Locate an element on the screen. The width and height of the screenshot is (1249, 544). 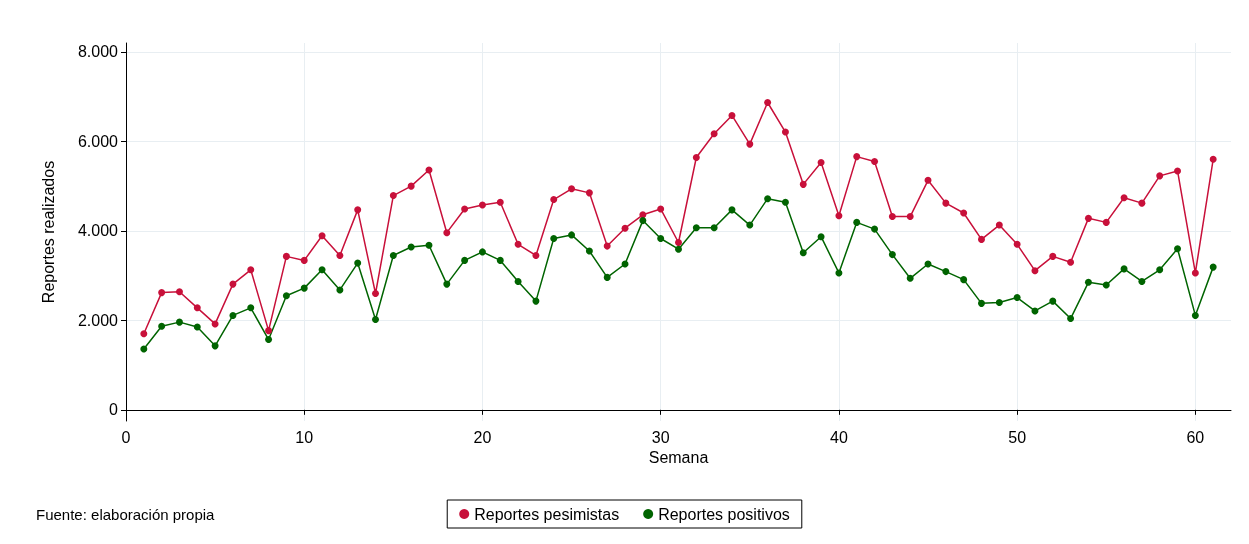
x-tick-label: 40 is located at coordinates (839, 437).